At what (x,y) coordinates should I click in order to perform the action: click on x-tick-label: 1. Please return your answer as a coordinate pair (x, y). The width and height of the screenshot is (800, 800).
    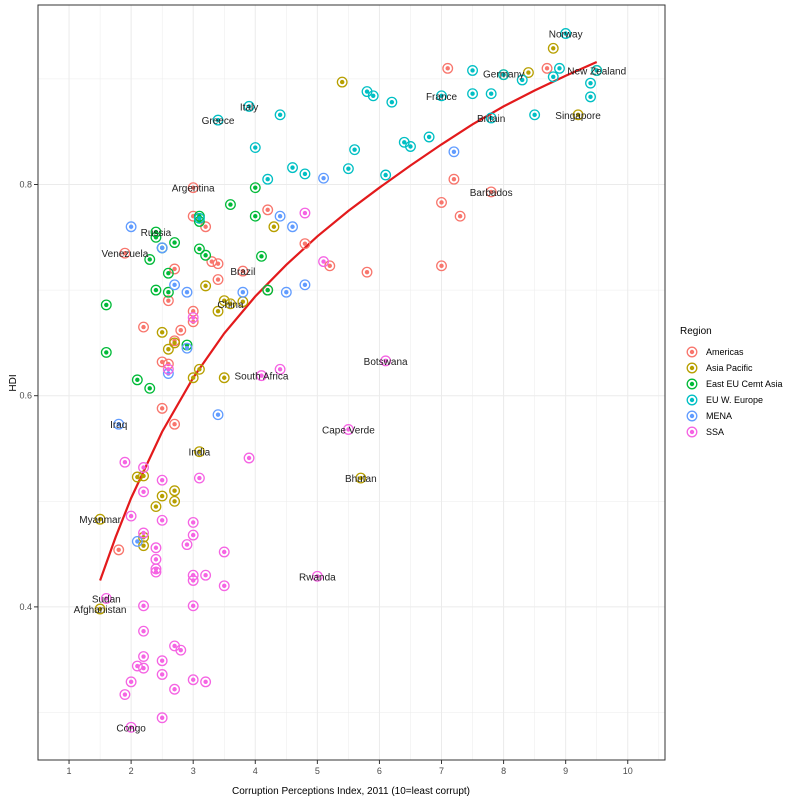
    Looking at the image, I should click on (69, 771).